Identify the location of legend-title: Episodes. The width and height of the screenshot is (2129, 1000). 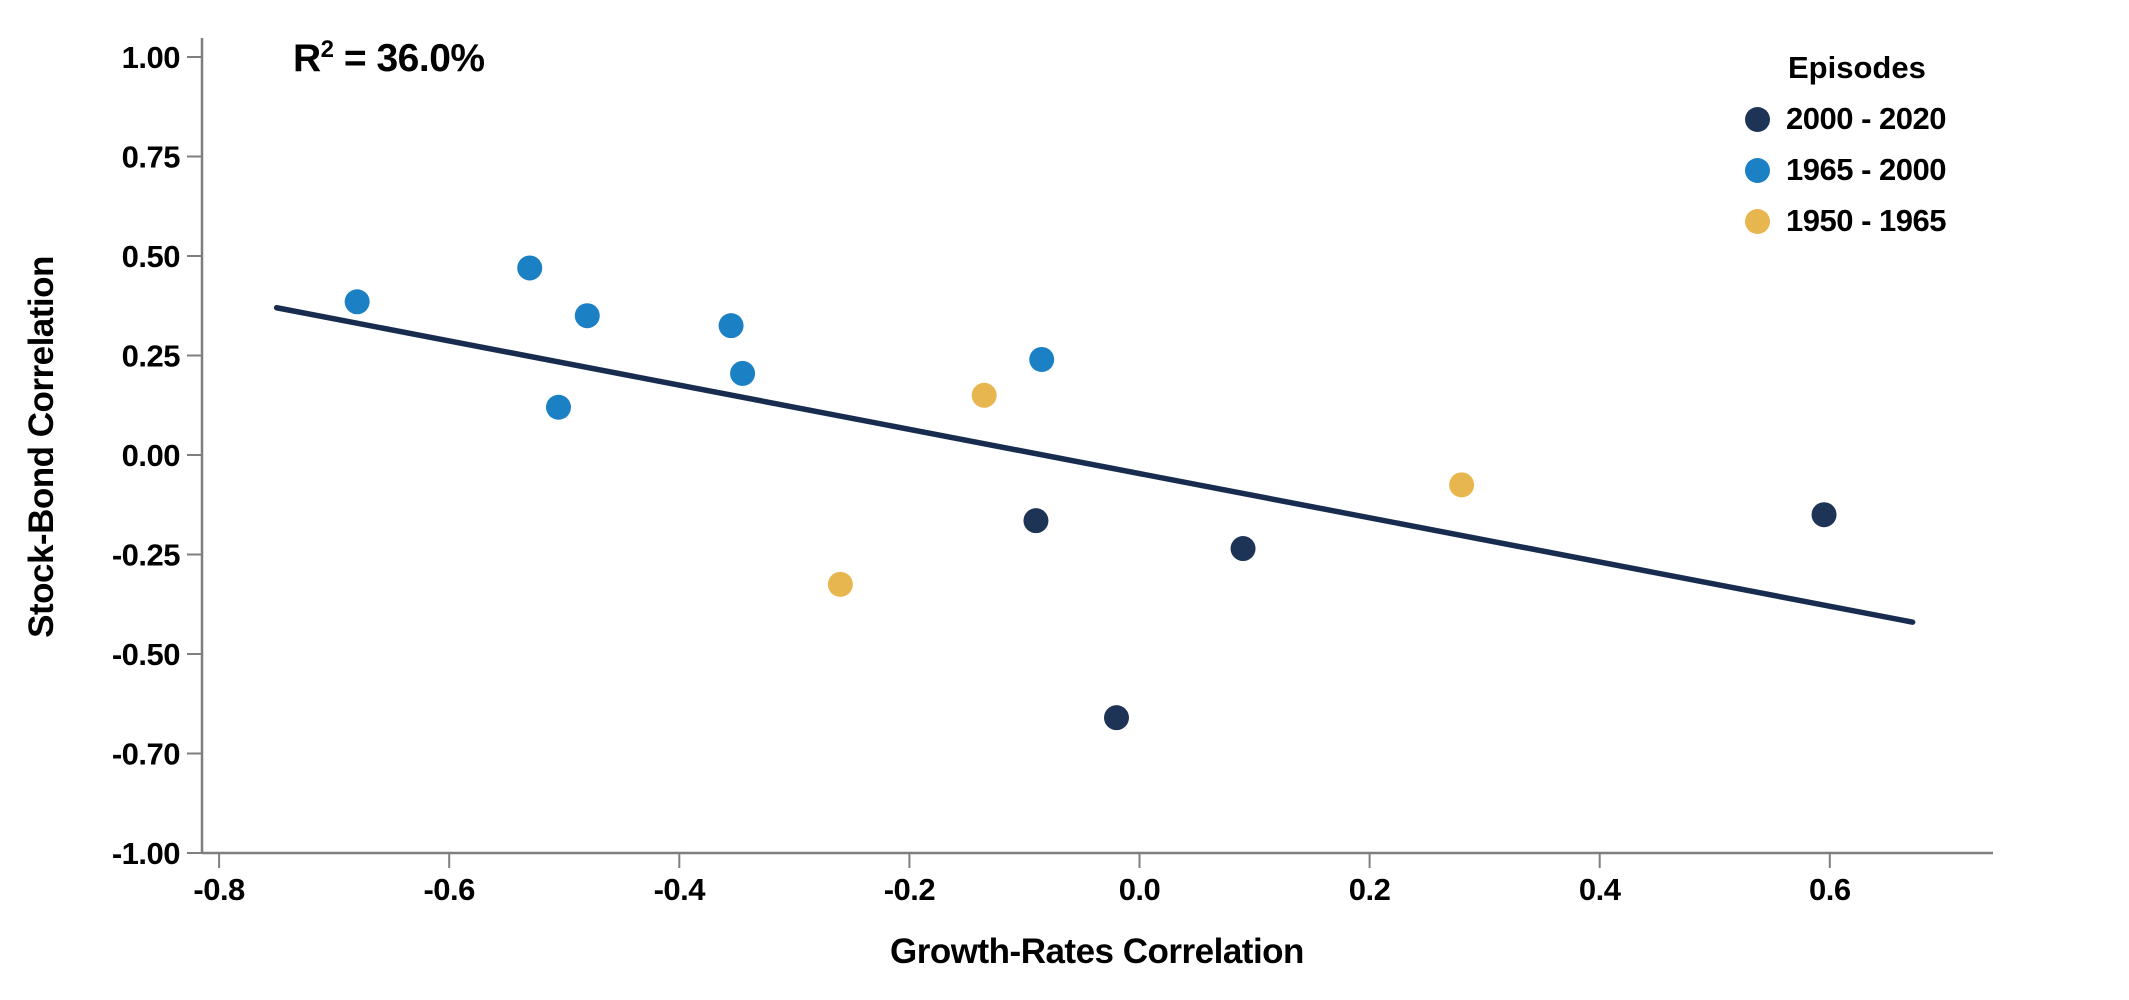
(1857, 67).